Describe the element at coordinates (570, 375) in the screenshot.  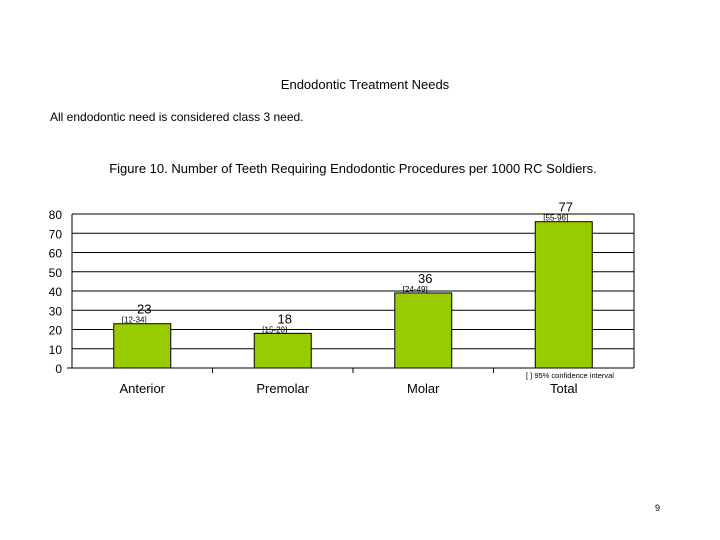
I see `ci-legend-note: [ ] 95% confidence interval` at that location.